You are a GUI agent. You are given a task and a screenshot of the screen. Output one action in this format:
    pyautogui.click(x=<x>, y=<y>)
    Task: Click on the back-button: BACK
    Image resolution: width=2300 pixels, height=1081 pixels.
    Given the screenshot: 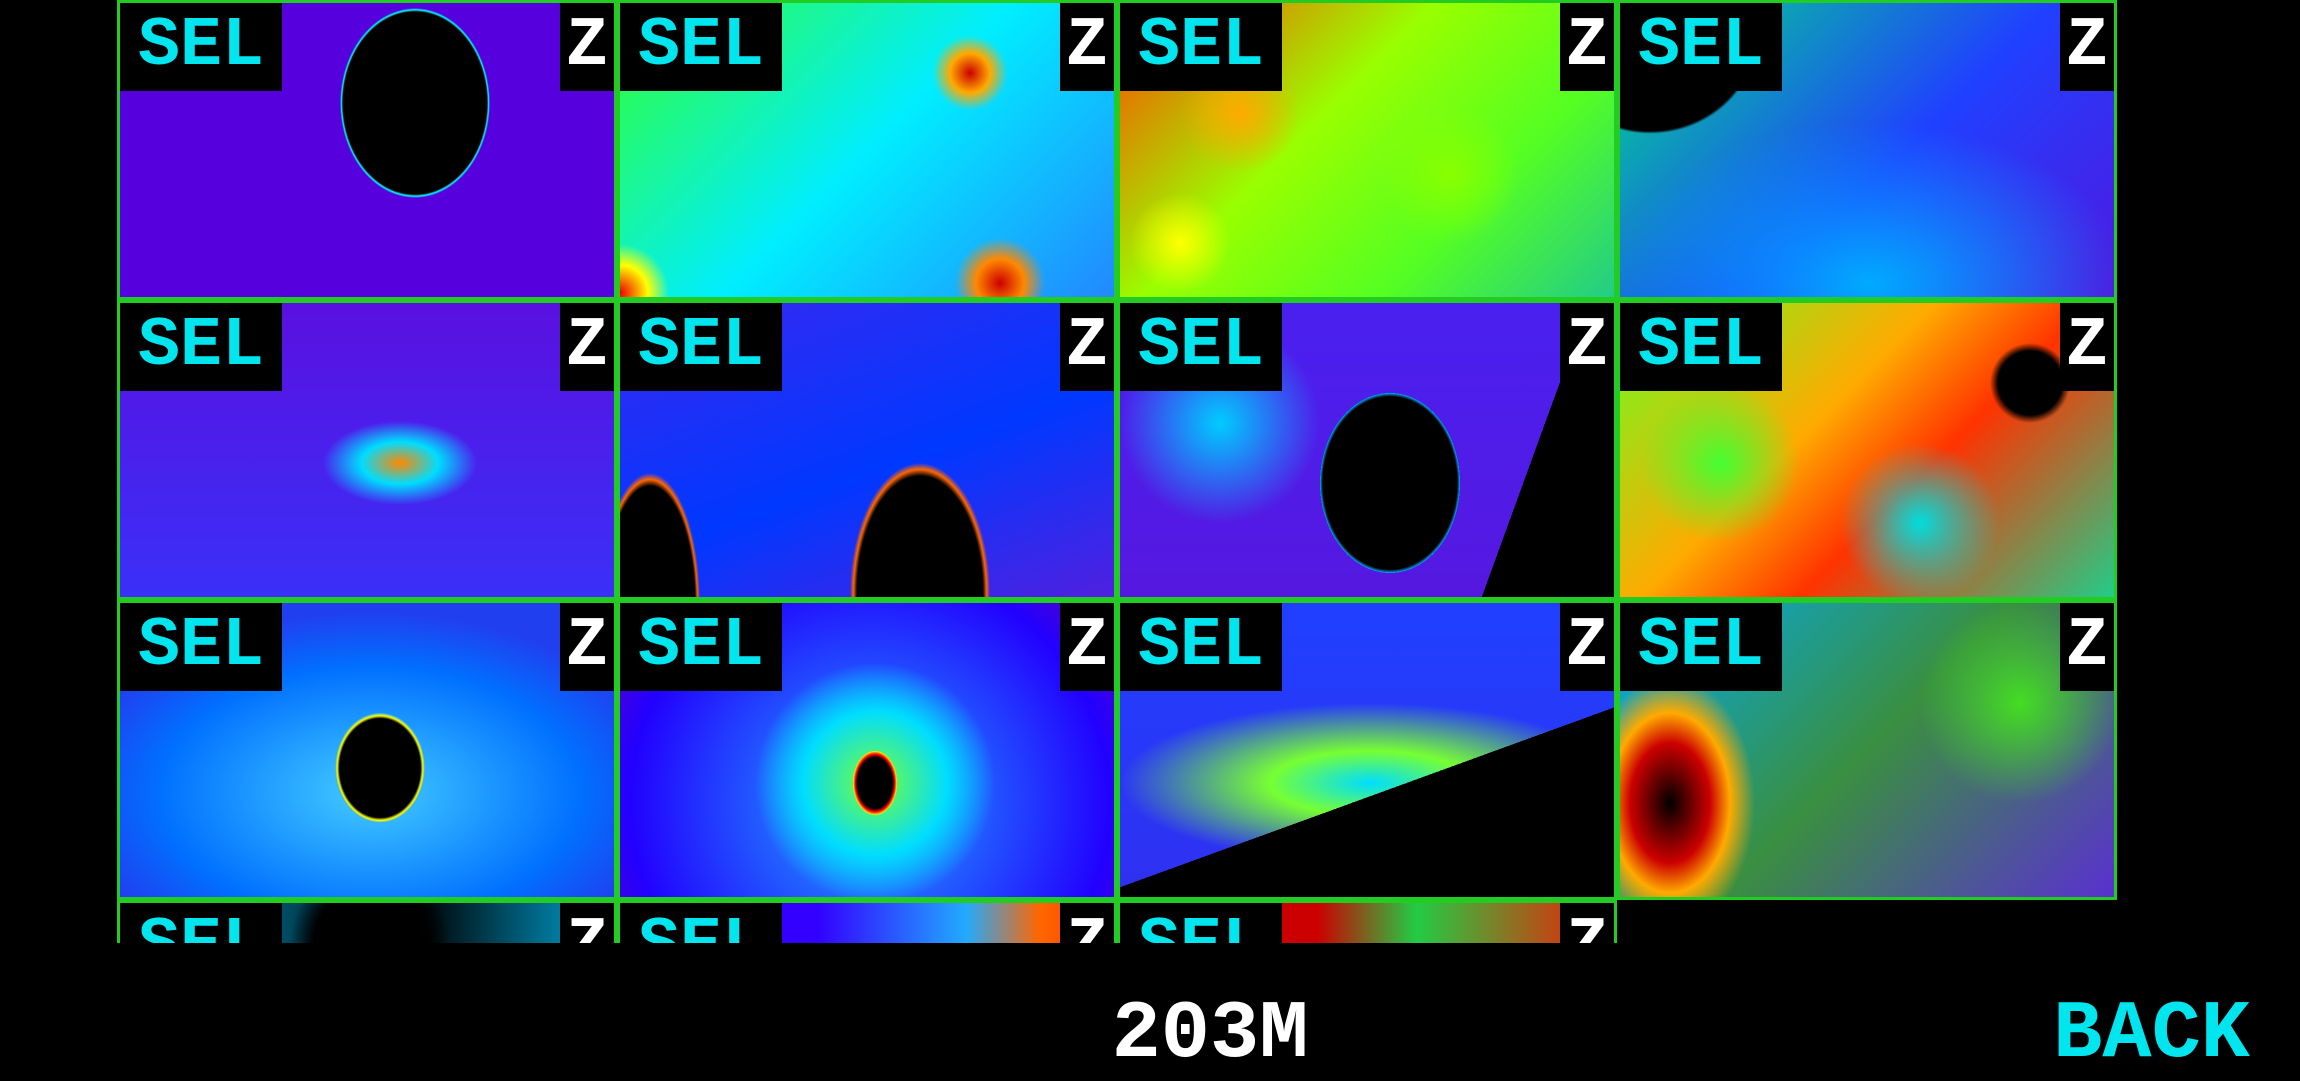 What is the action you would take?
    pyautogui.click(x=2151, y=1034)
    